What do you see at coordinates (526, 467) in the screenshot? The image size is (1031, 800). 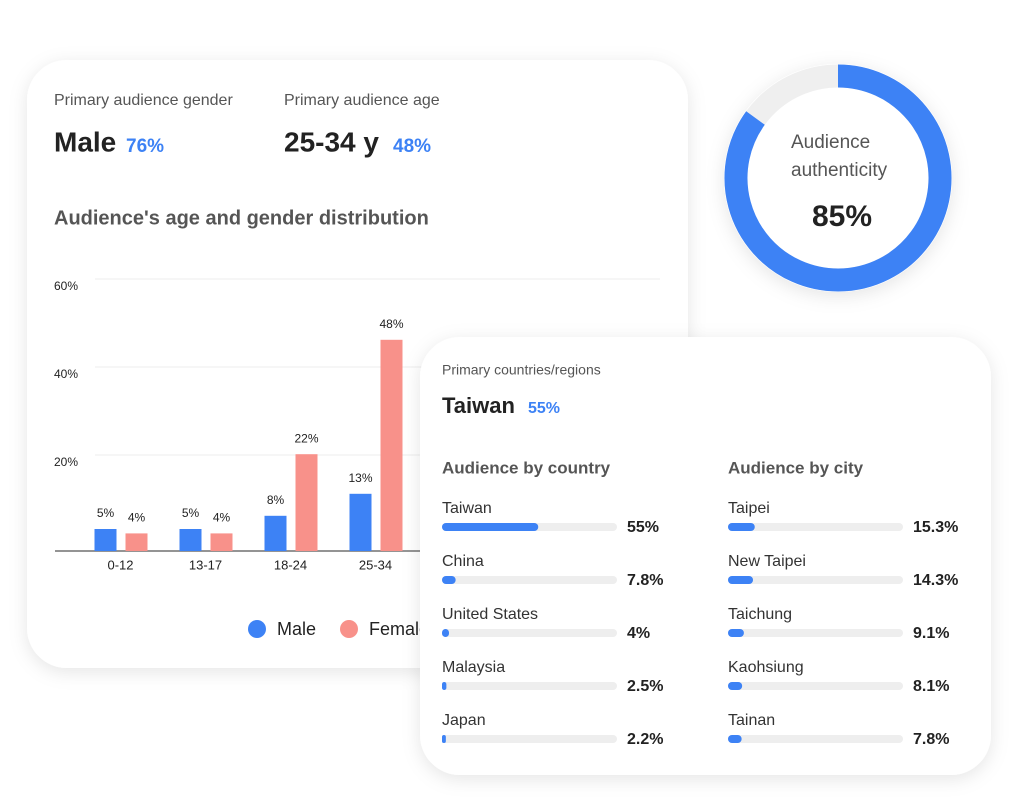 I see `section-title: Audience by country` at bounding box center [526, 467].